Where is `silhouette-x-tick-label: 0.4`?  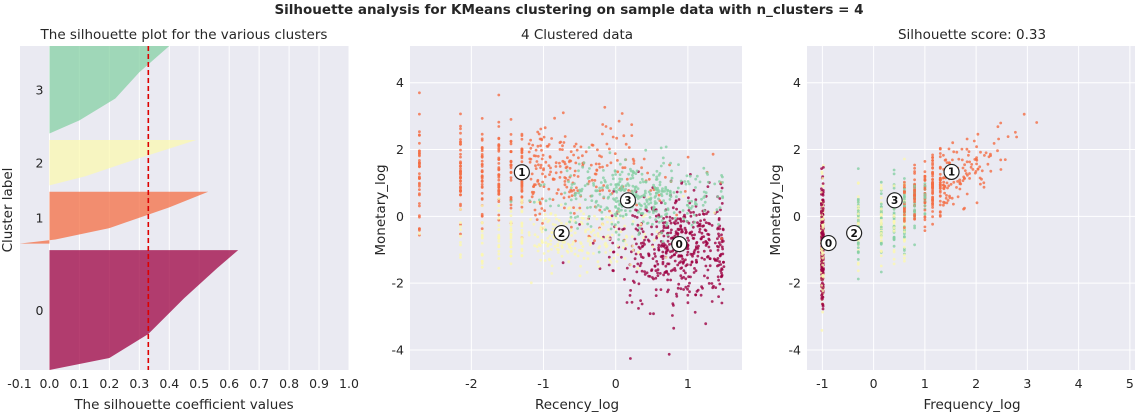
silhouette-x-tick-label: 0.4 is located at coordinates (169, 383).